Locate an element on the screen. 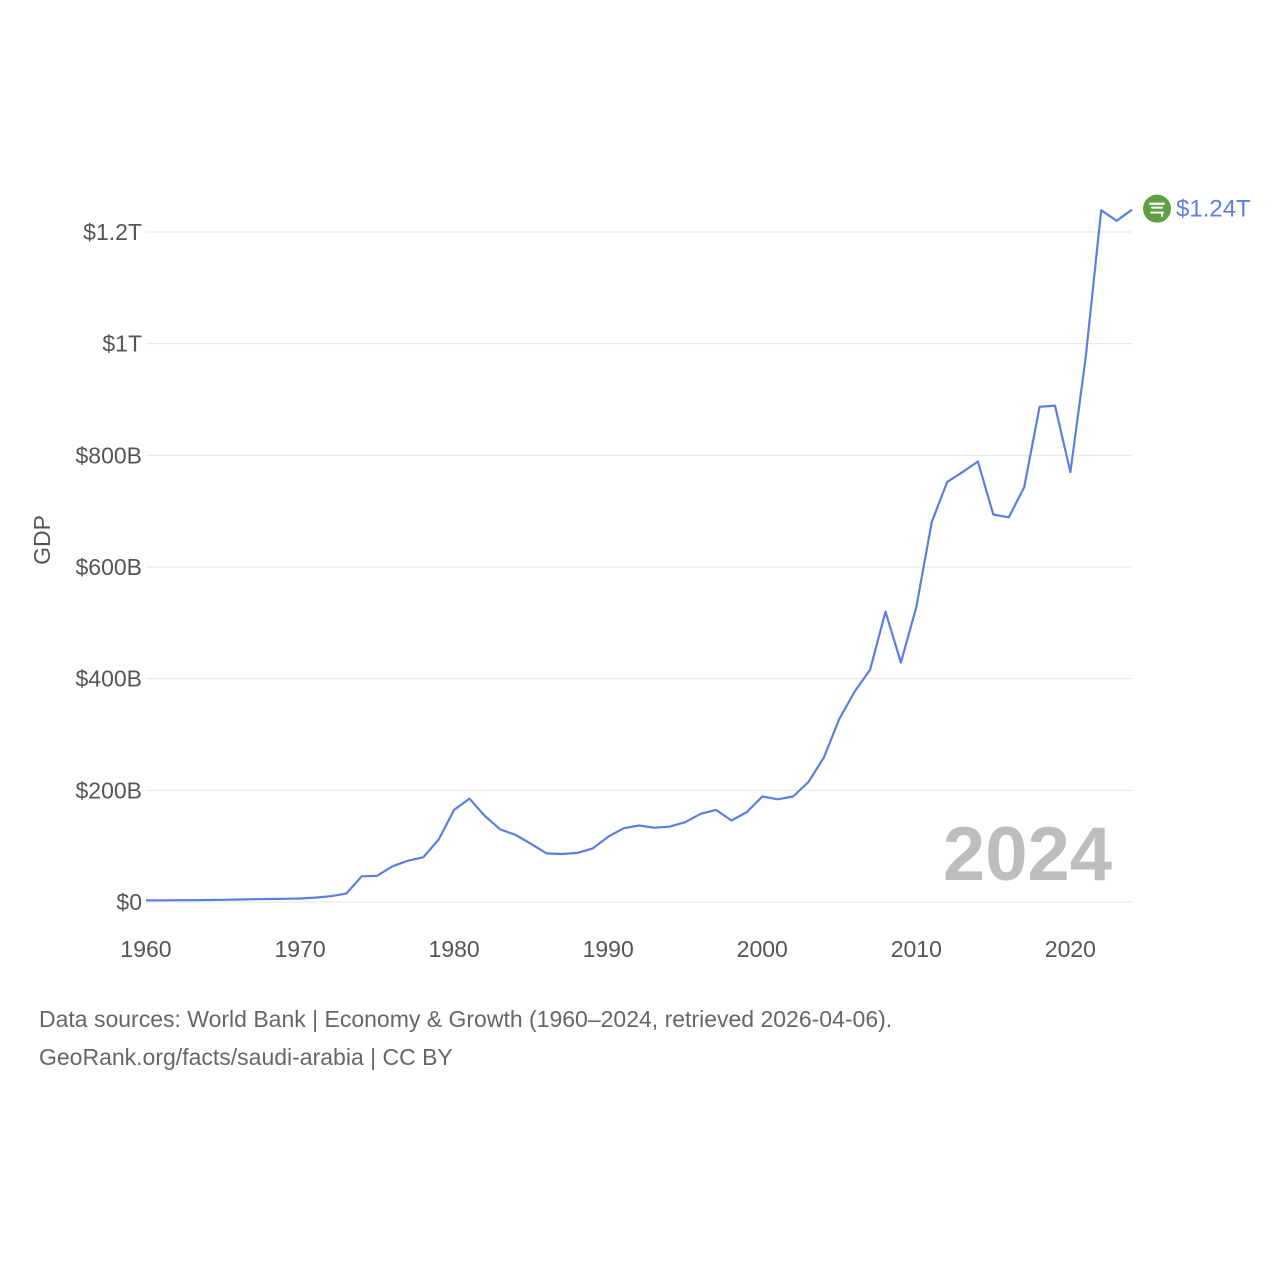 This screenshot has height=1280, width=1280. end-marker: $1.24T is located at coordinates (1197, 208).